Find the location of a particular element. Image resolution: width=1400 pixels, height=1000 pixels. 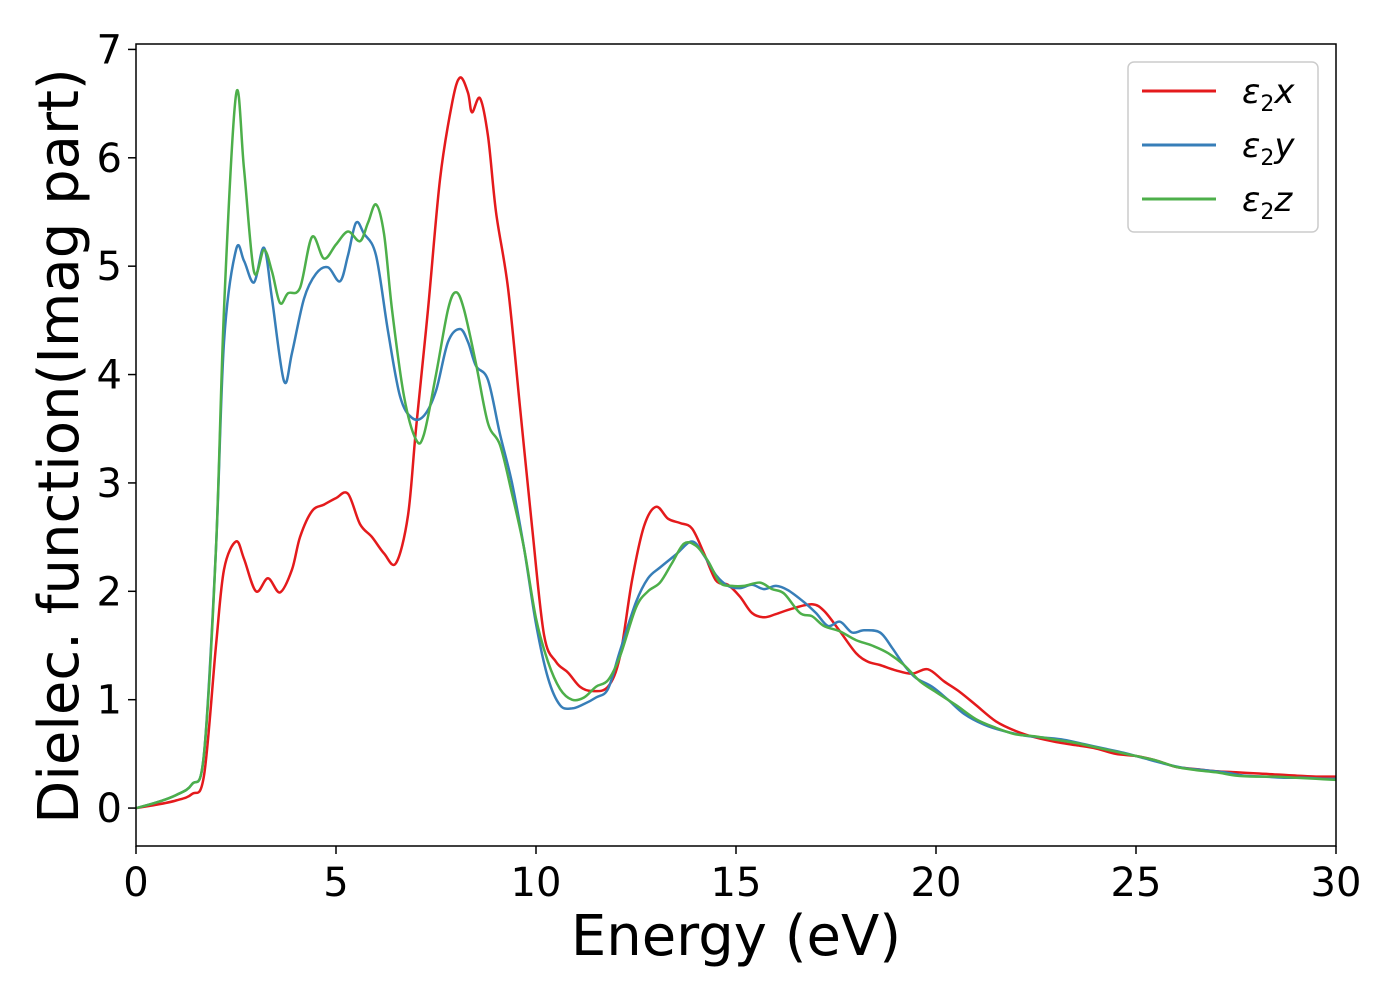

legend: ε2x ε2y ε2z is located at coordinates (1223, 147).